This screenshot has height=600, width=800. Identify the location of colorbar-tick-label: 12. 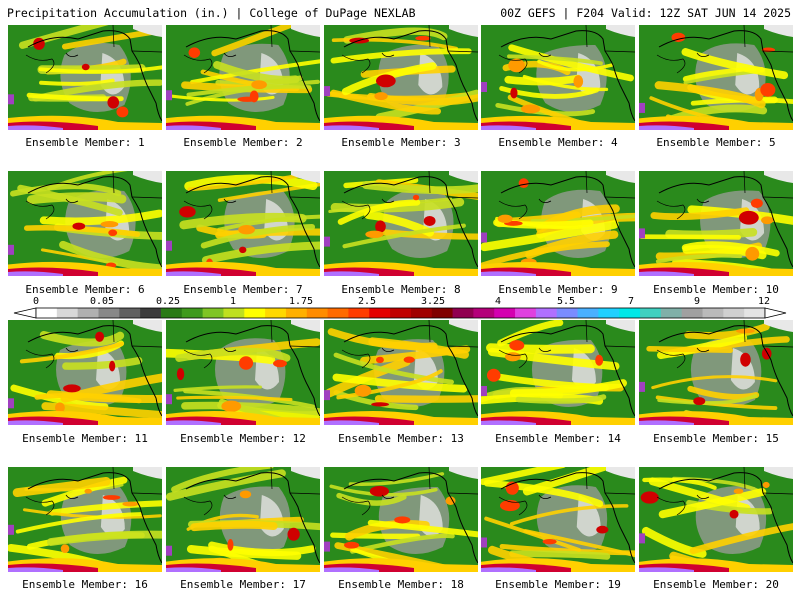
(764, 301).